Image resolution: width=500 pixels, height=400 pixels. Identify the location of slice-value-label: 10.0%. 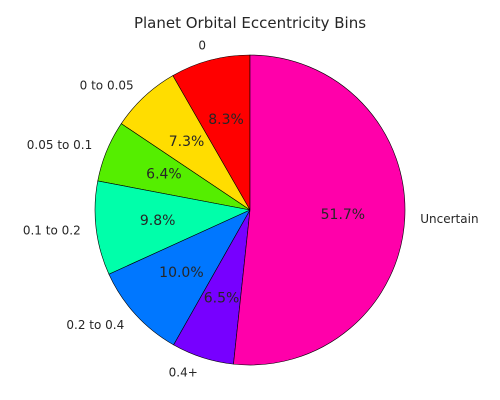
(181, 273).